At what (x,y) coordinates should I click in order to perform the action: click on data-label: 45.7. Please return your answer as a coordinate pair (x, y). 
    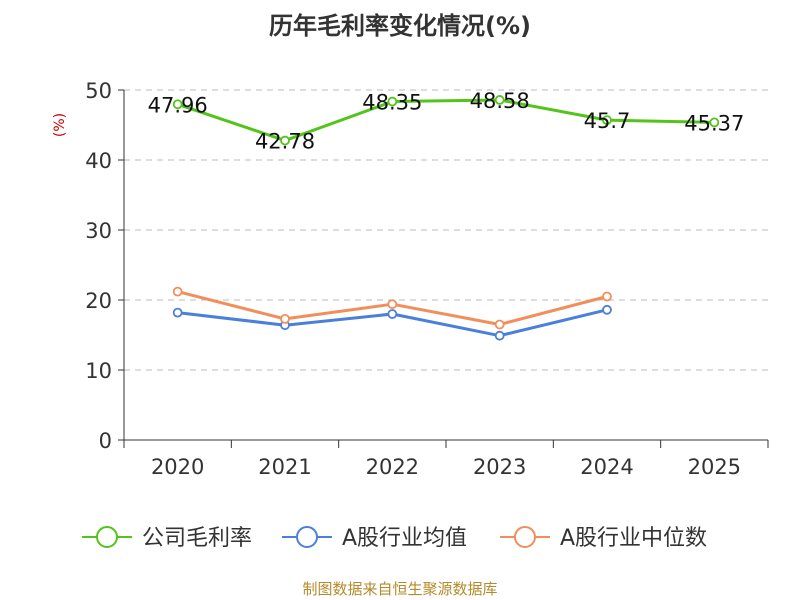
    Looking at the image, I should click on (607, 121).